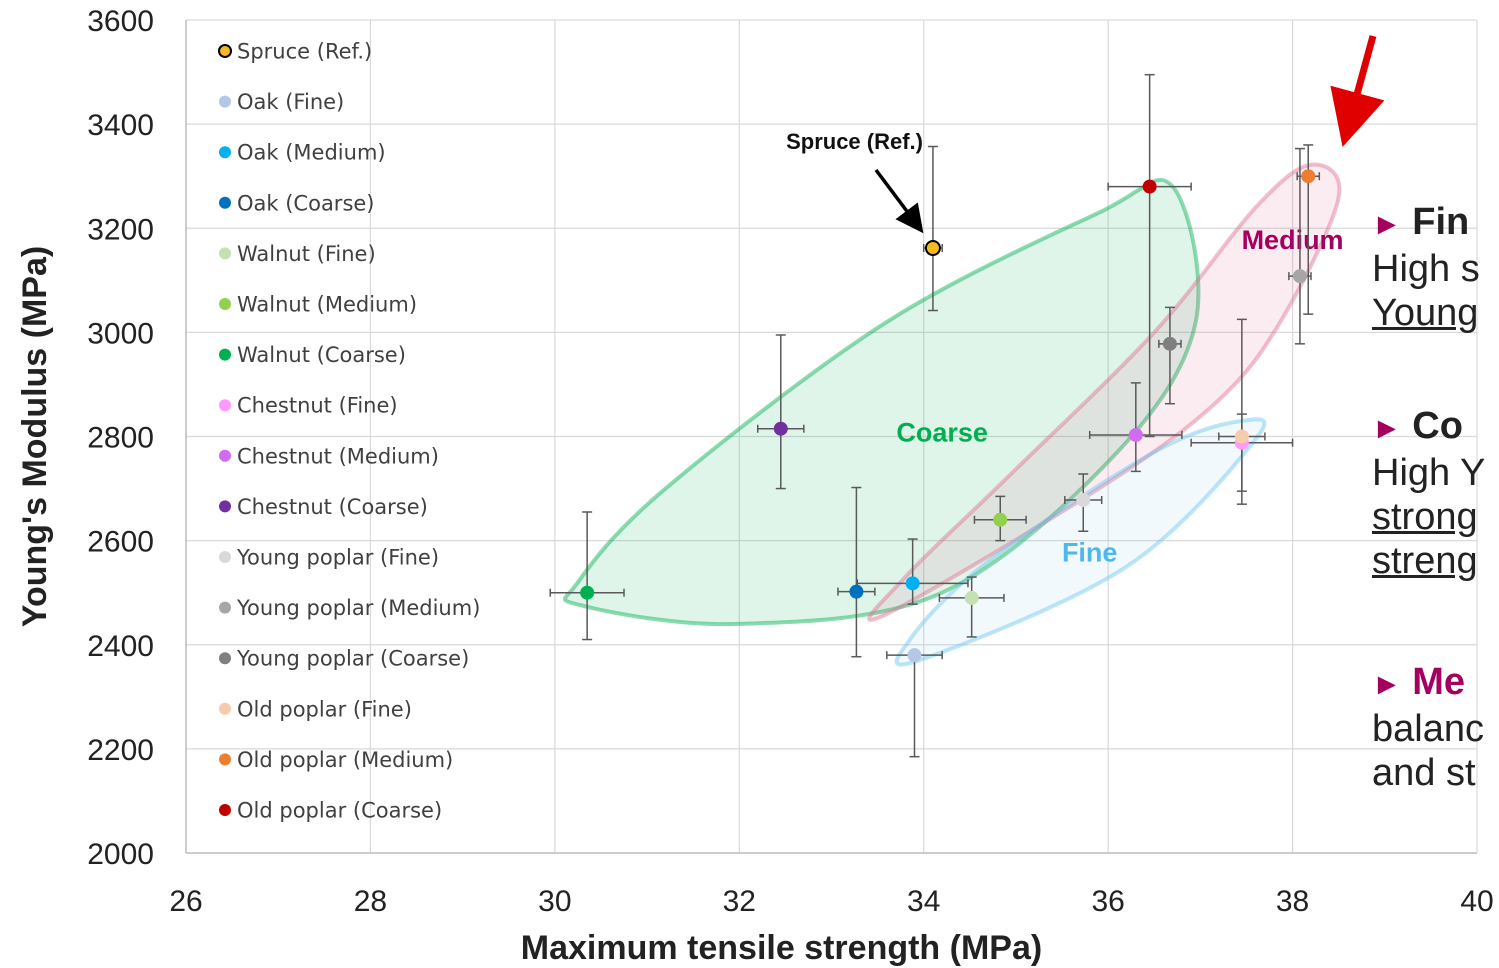  What do you see at coordinates (554, 901) in the screenshot?
I see `x-tick-label: 30` at bounding box center [554, 901].